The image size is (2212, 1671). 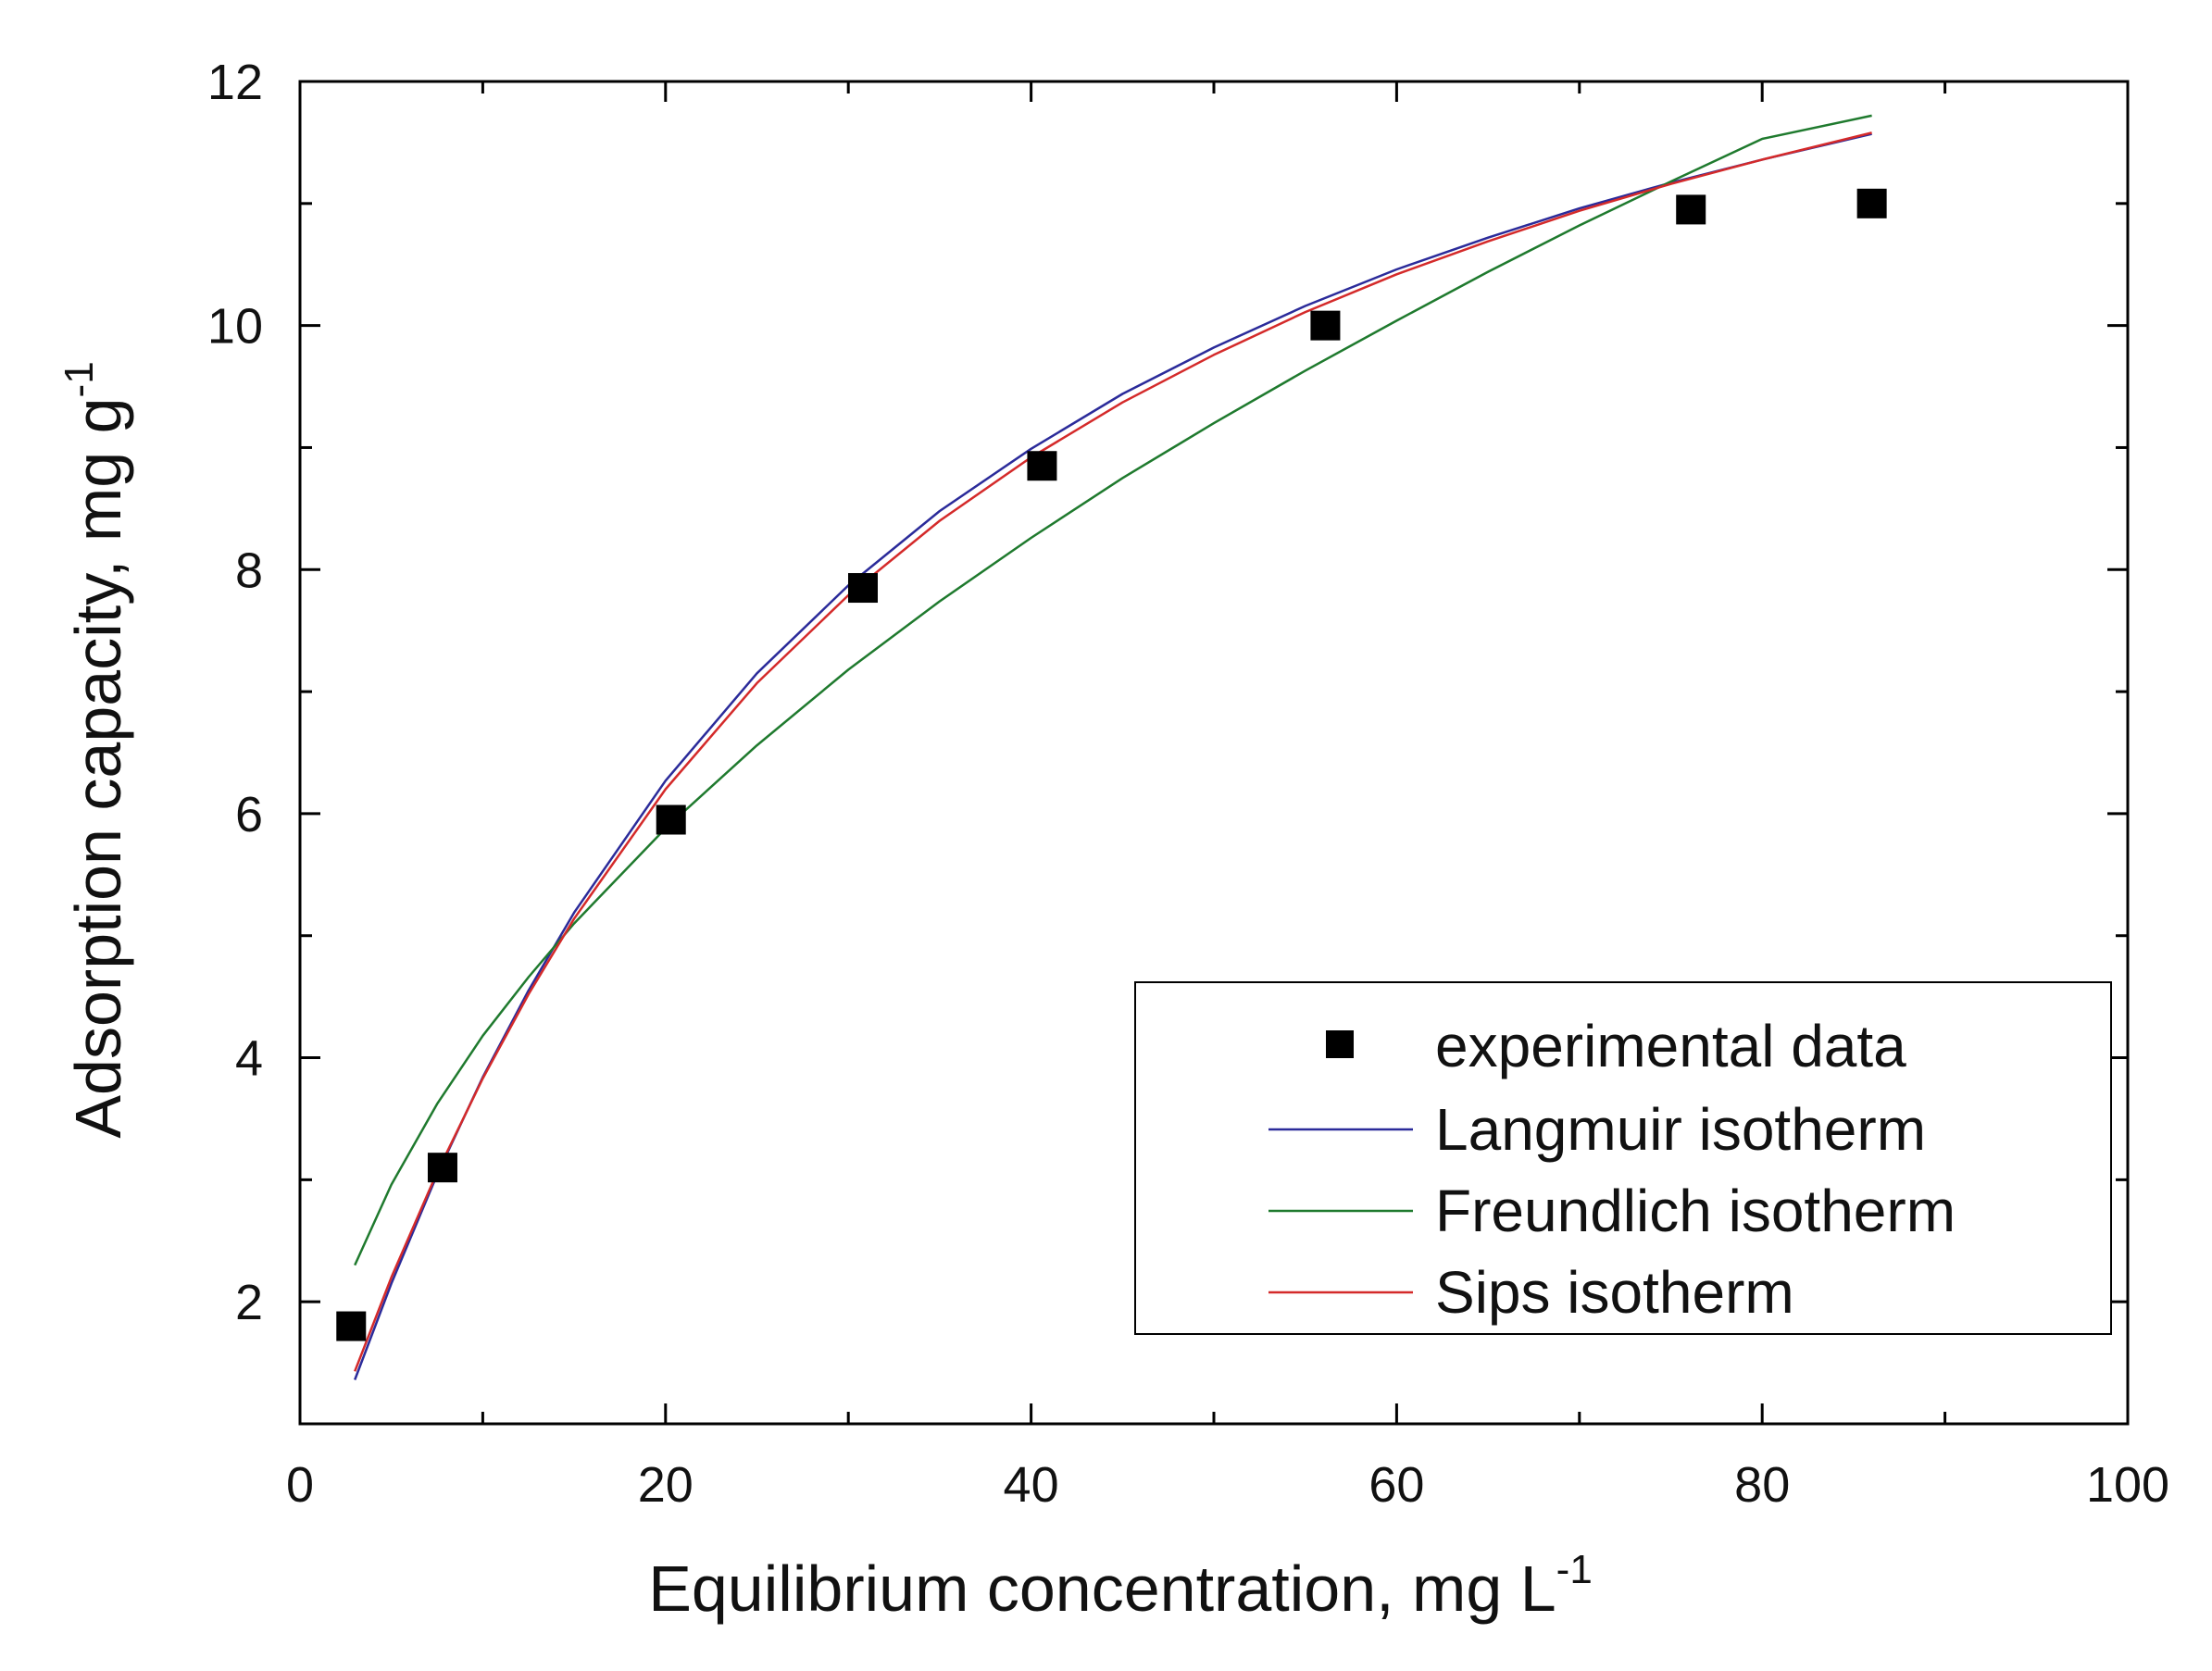 What do you see at coordinates (1695, 1211) in the screenshot?
I see `legend-label-freundlich: Freundlich isotherm` at bounding box center [1695, 1211].